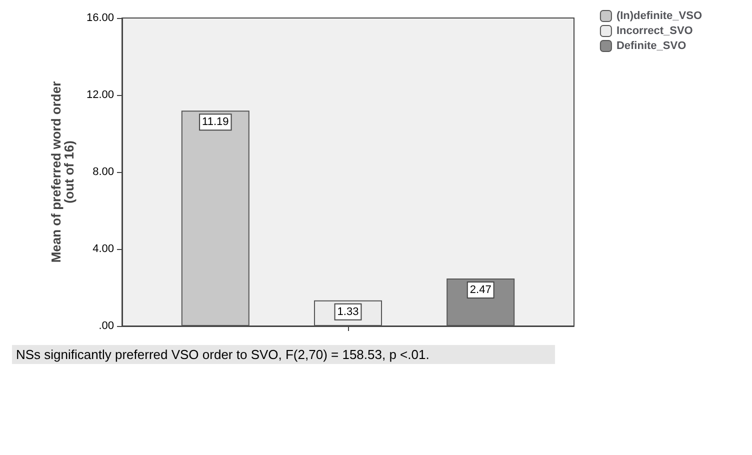 The image size is (752, 455). I want to click on legend-label: Definite_SVO, so click(651, 46).